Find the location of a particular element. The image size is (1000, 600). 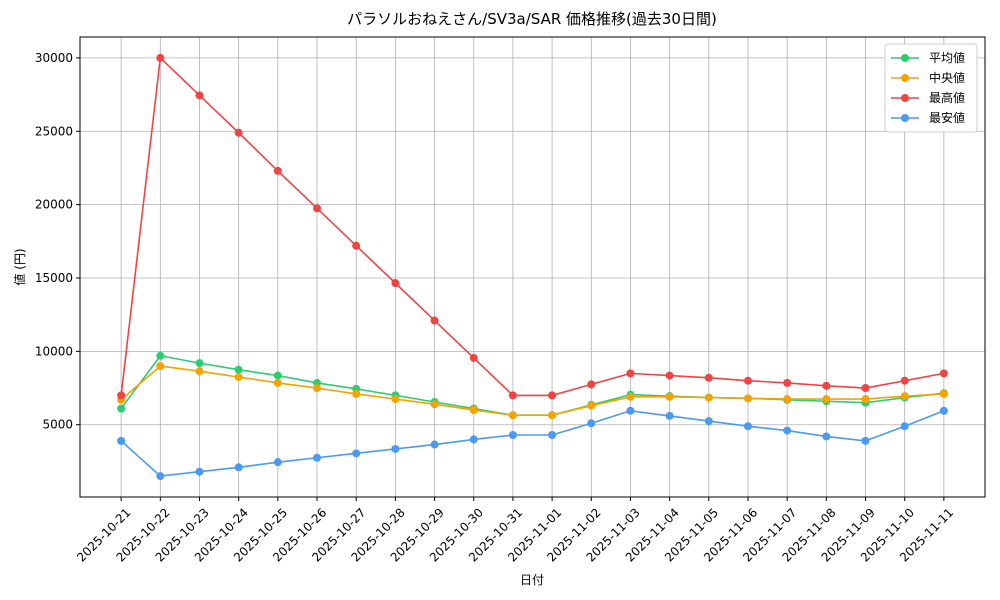

y-tick-label: 30000 is located at coordinates (54, 58).